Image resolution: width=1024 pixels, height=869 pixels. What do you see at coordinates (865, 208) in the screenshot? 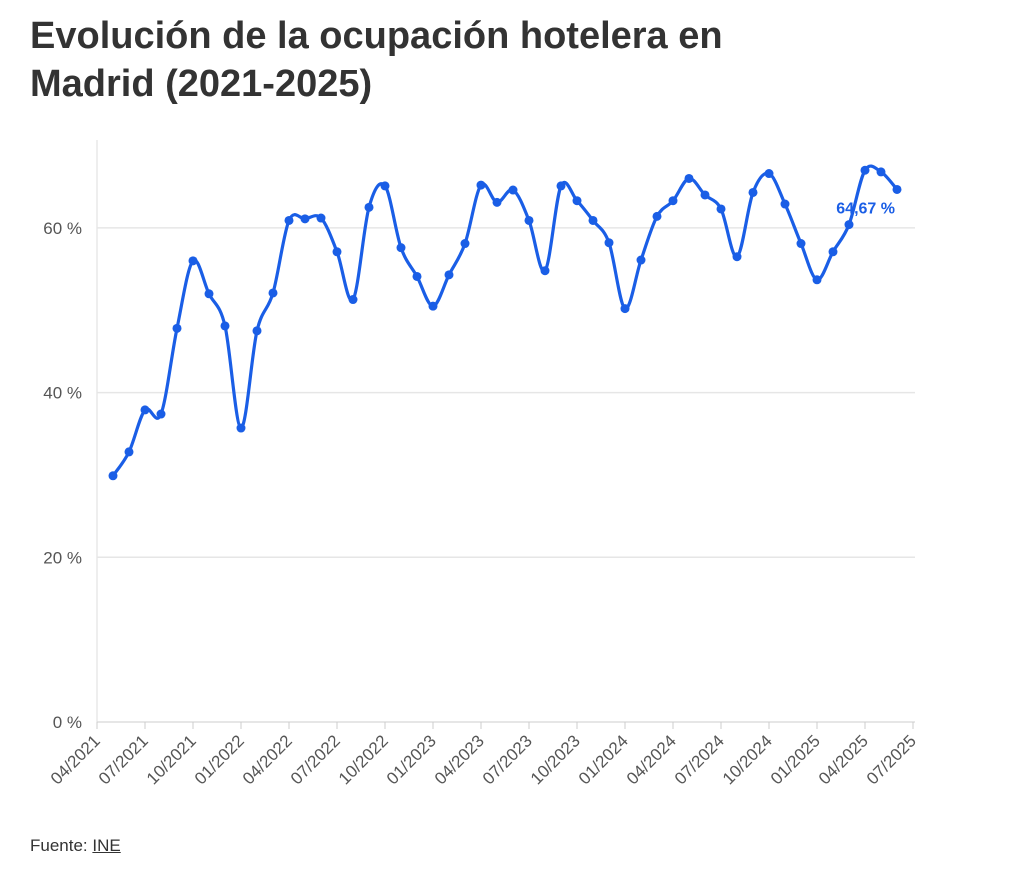
I see `last-value-label: 64,67 %` at bounding box center [865, 208].